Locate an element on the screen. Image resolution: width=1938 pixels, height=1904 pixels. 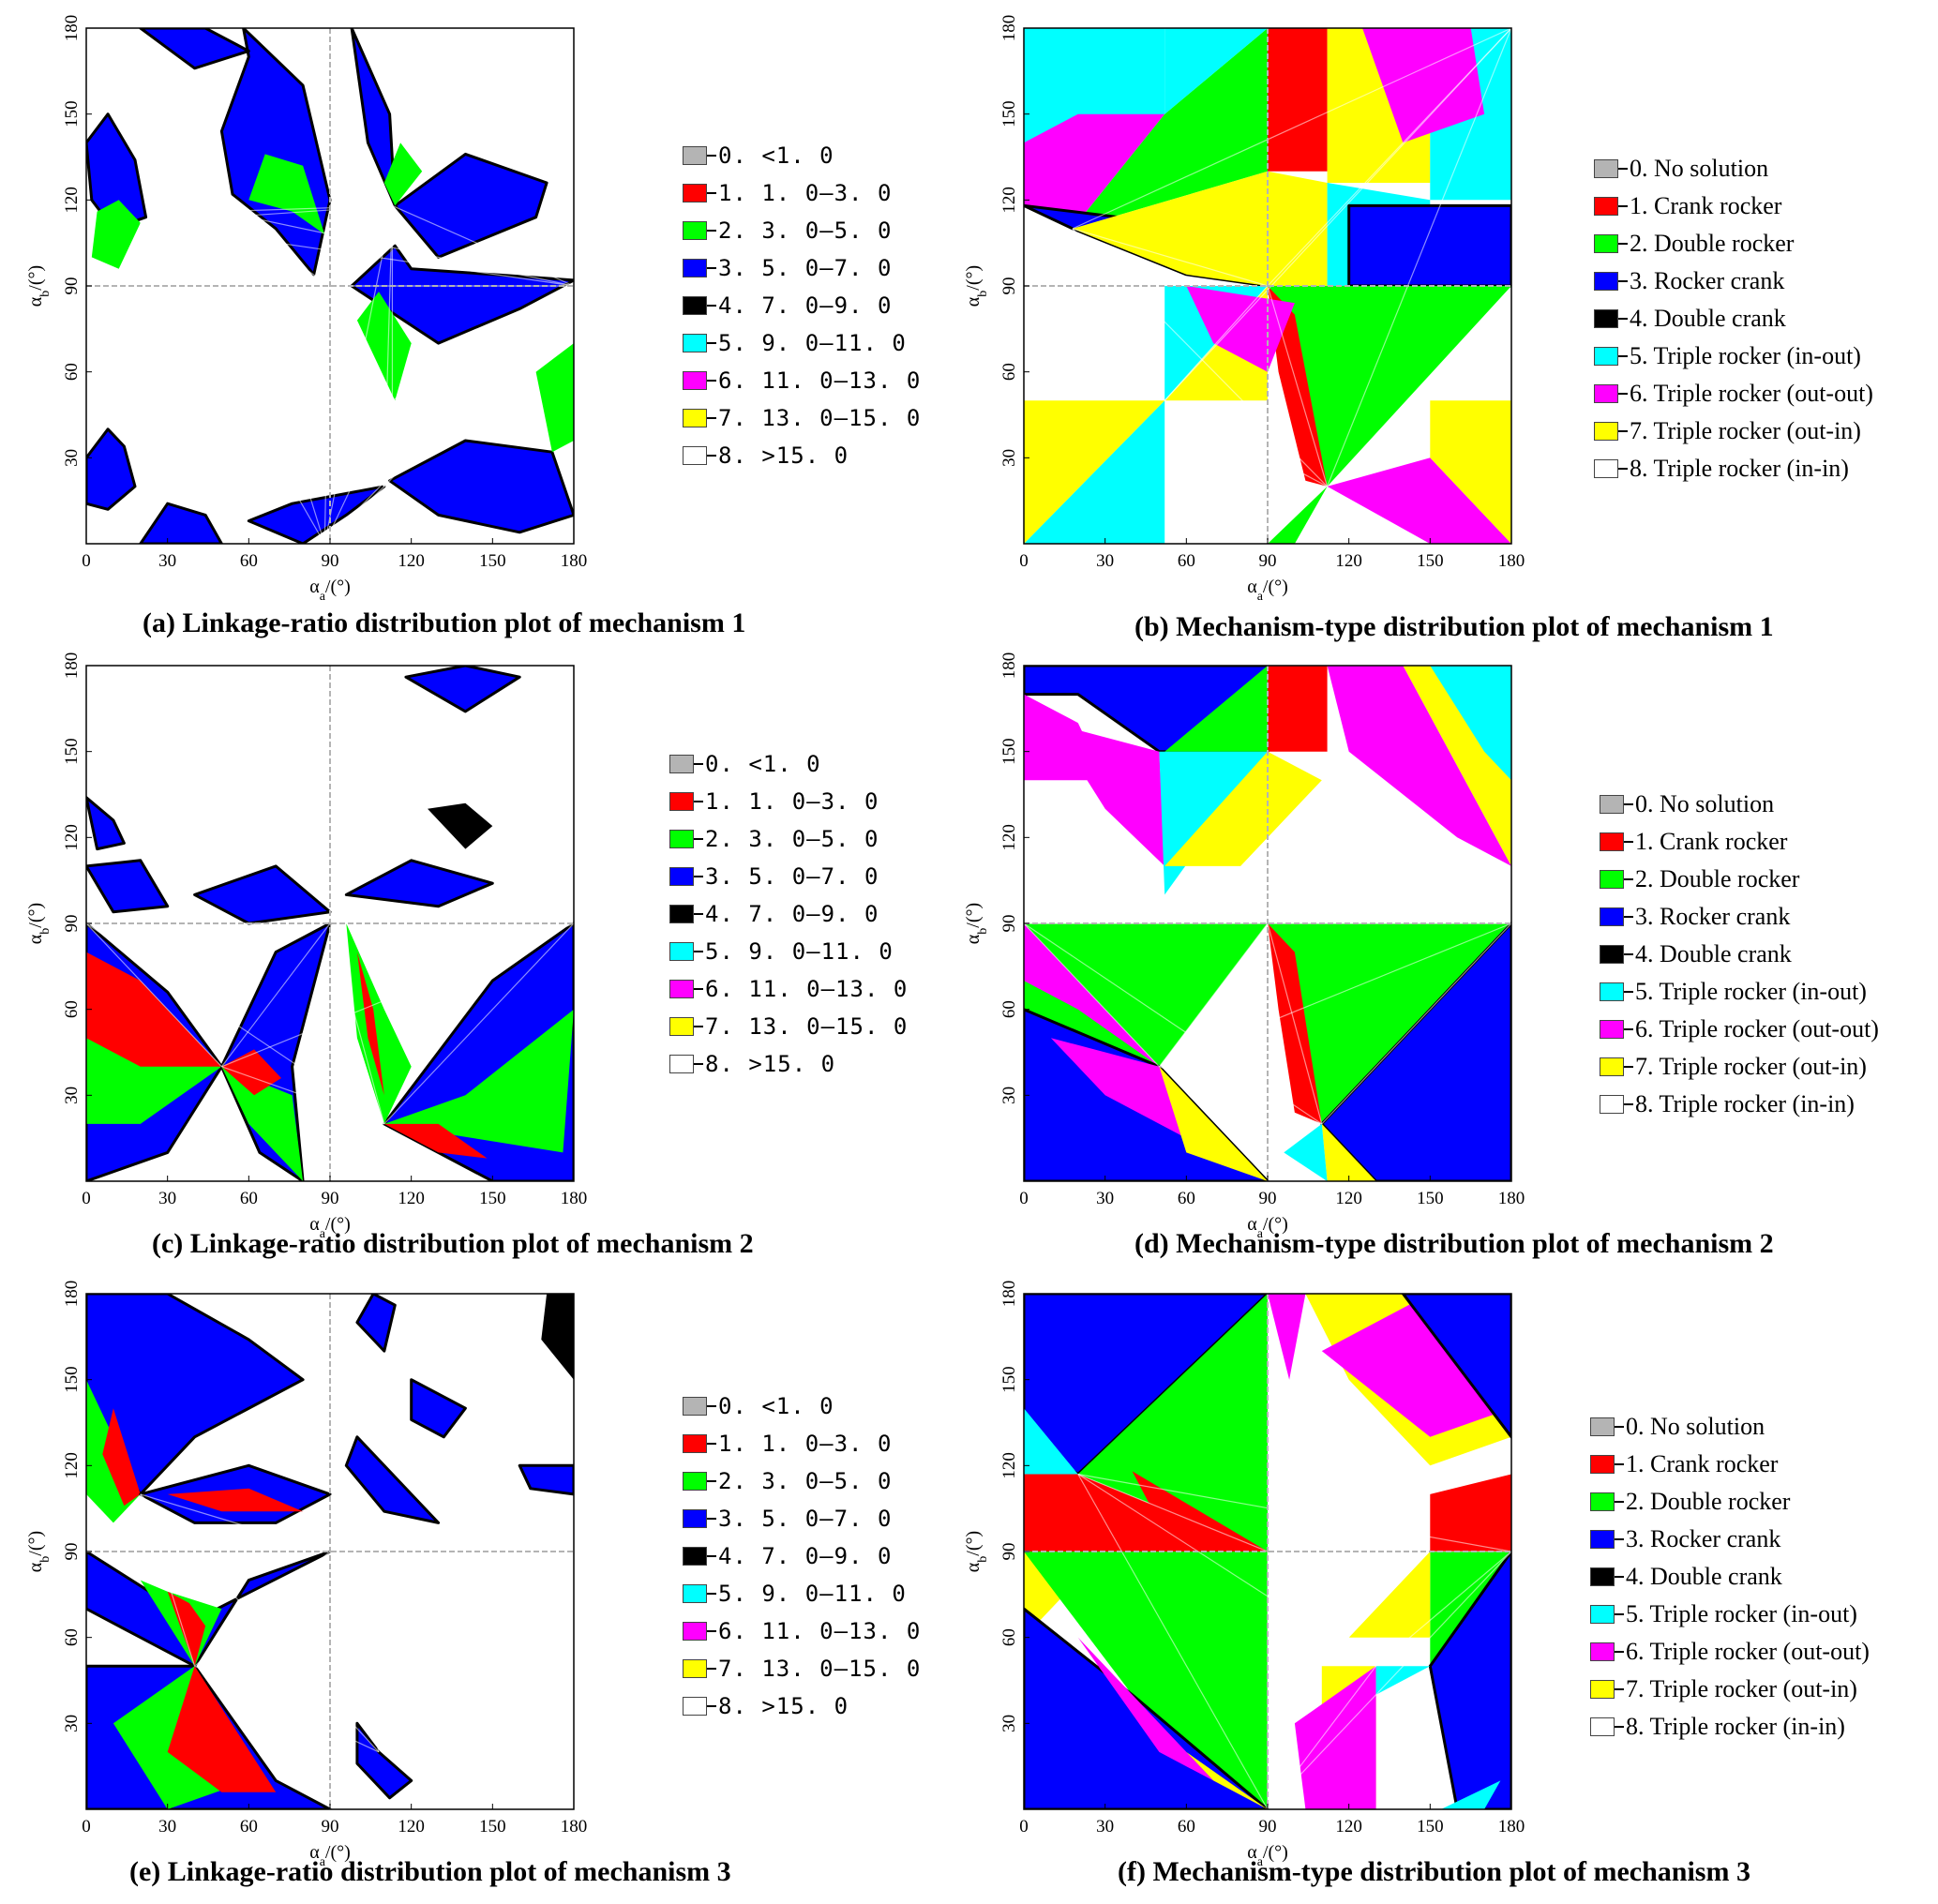
x-tick-label: 60 is located at coordinates (1186, 1198).